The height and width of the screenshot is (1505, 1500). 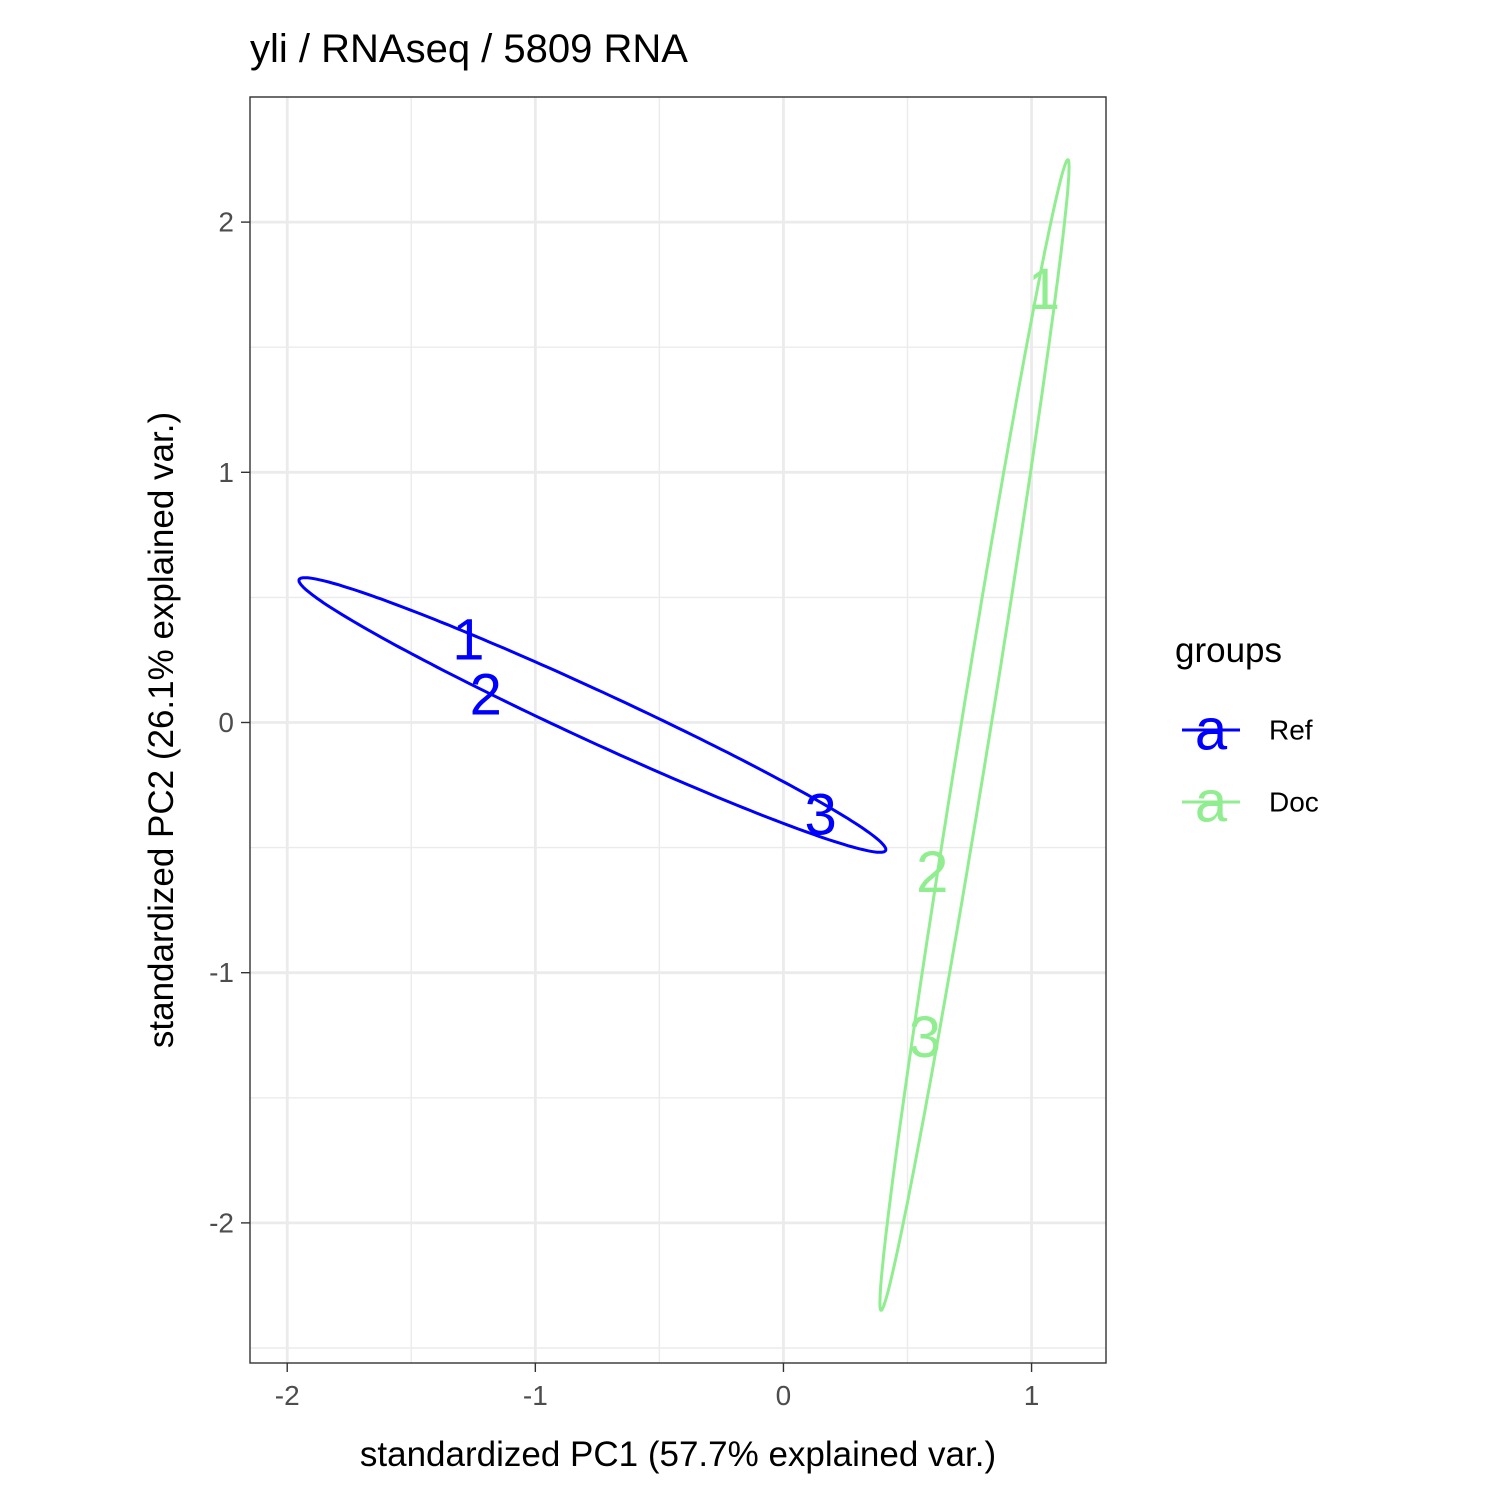 What do you see at coordinates (678, 1454) in the screenshot?
I see `x-axis-title: standardized PC1 (57.7% explained var.)` at bounding box center [678, 1454].